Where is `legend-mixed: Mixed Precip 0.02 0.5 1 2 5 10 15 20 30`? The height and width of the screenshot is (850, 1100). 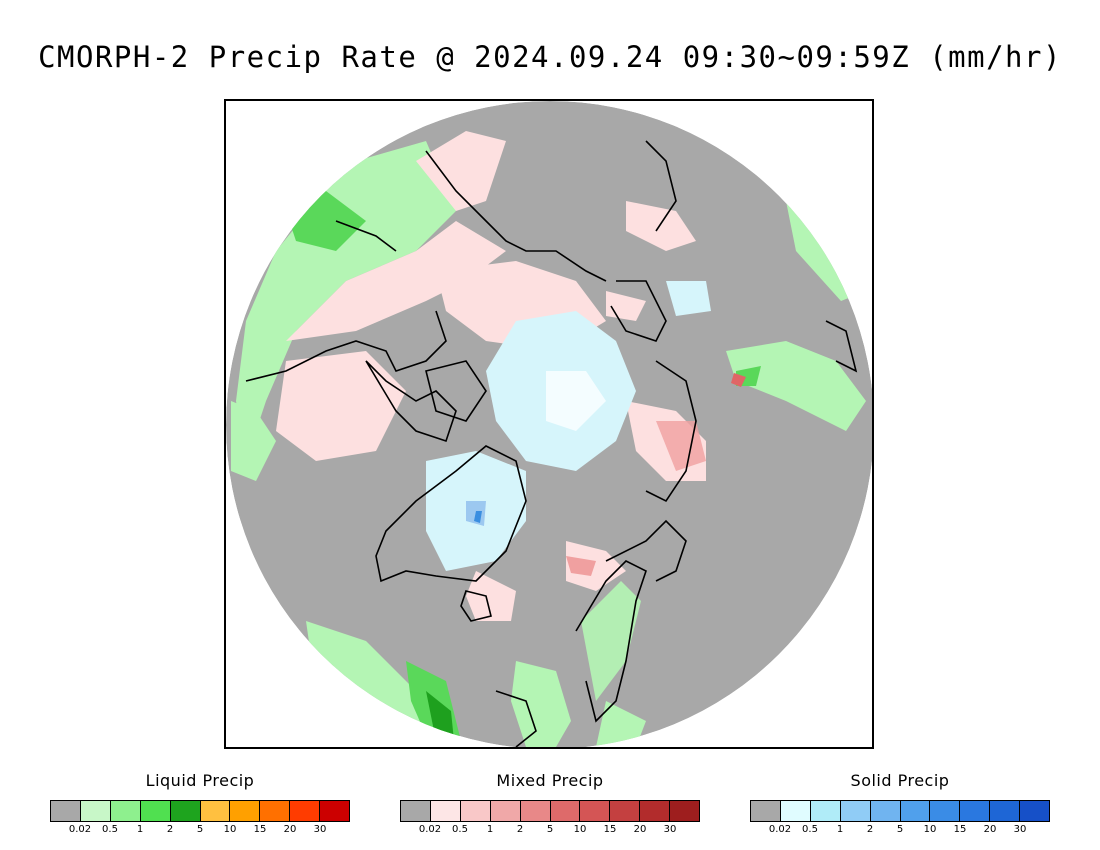
legend-mixed: Mixed Precip 0.02 0.5 1 2 5 10 15 20 30 is located at coordinates (550, 804).